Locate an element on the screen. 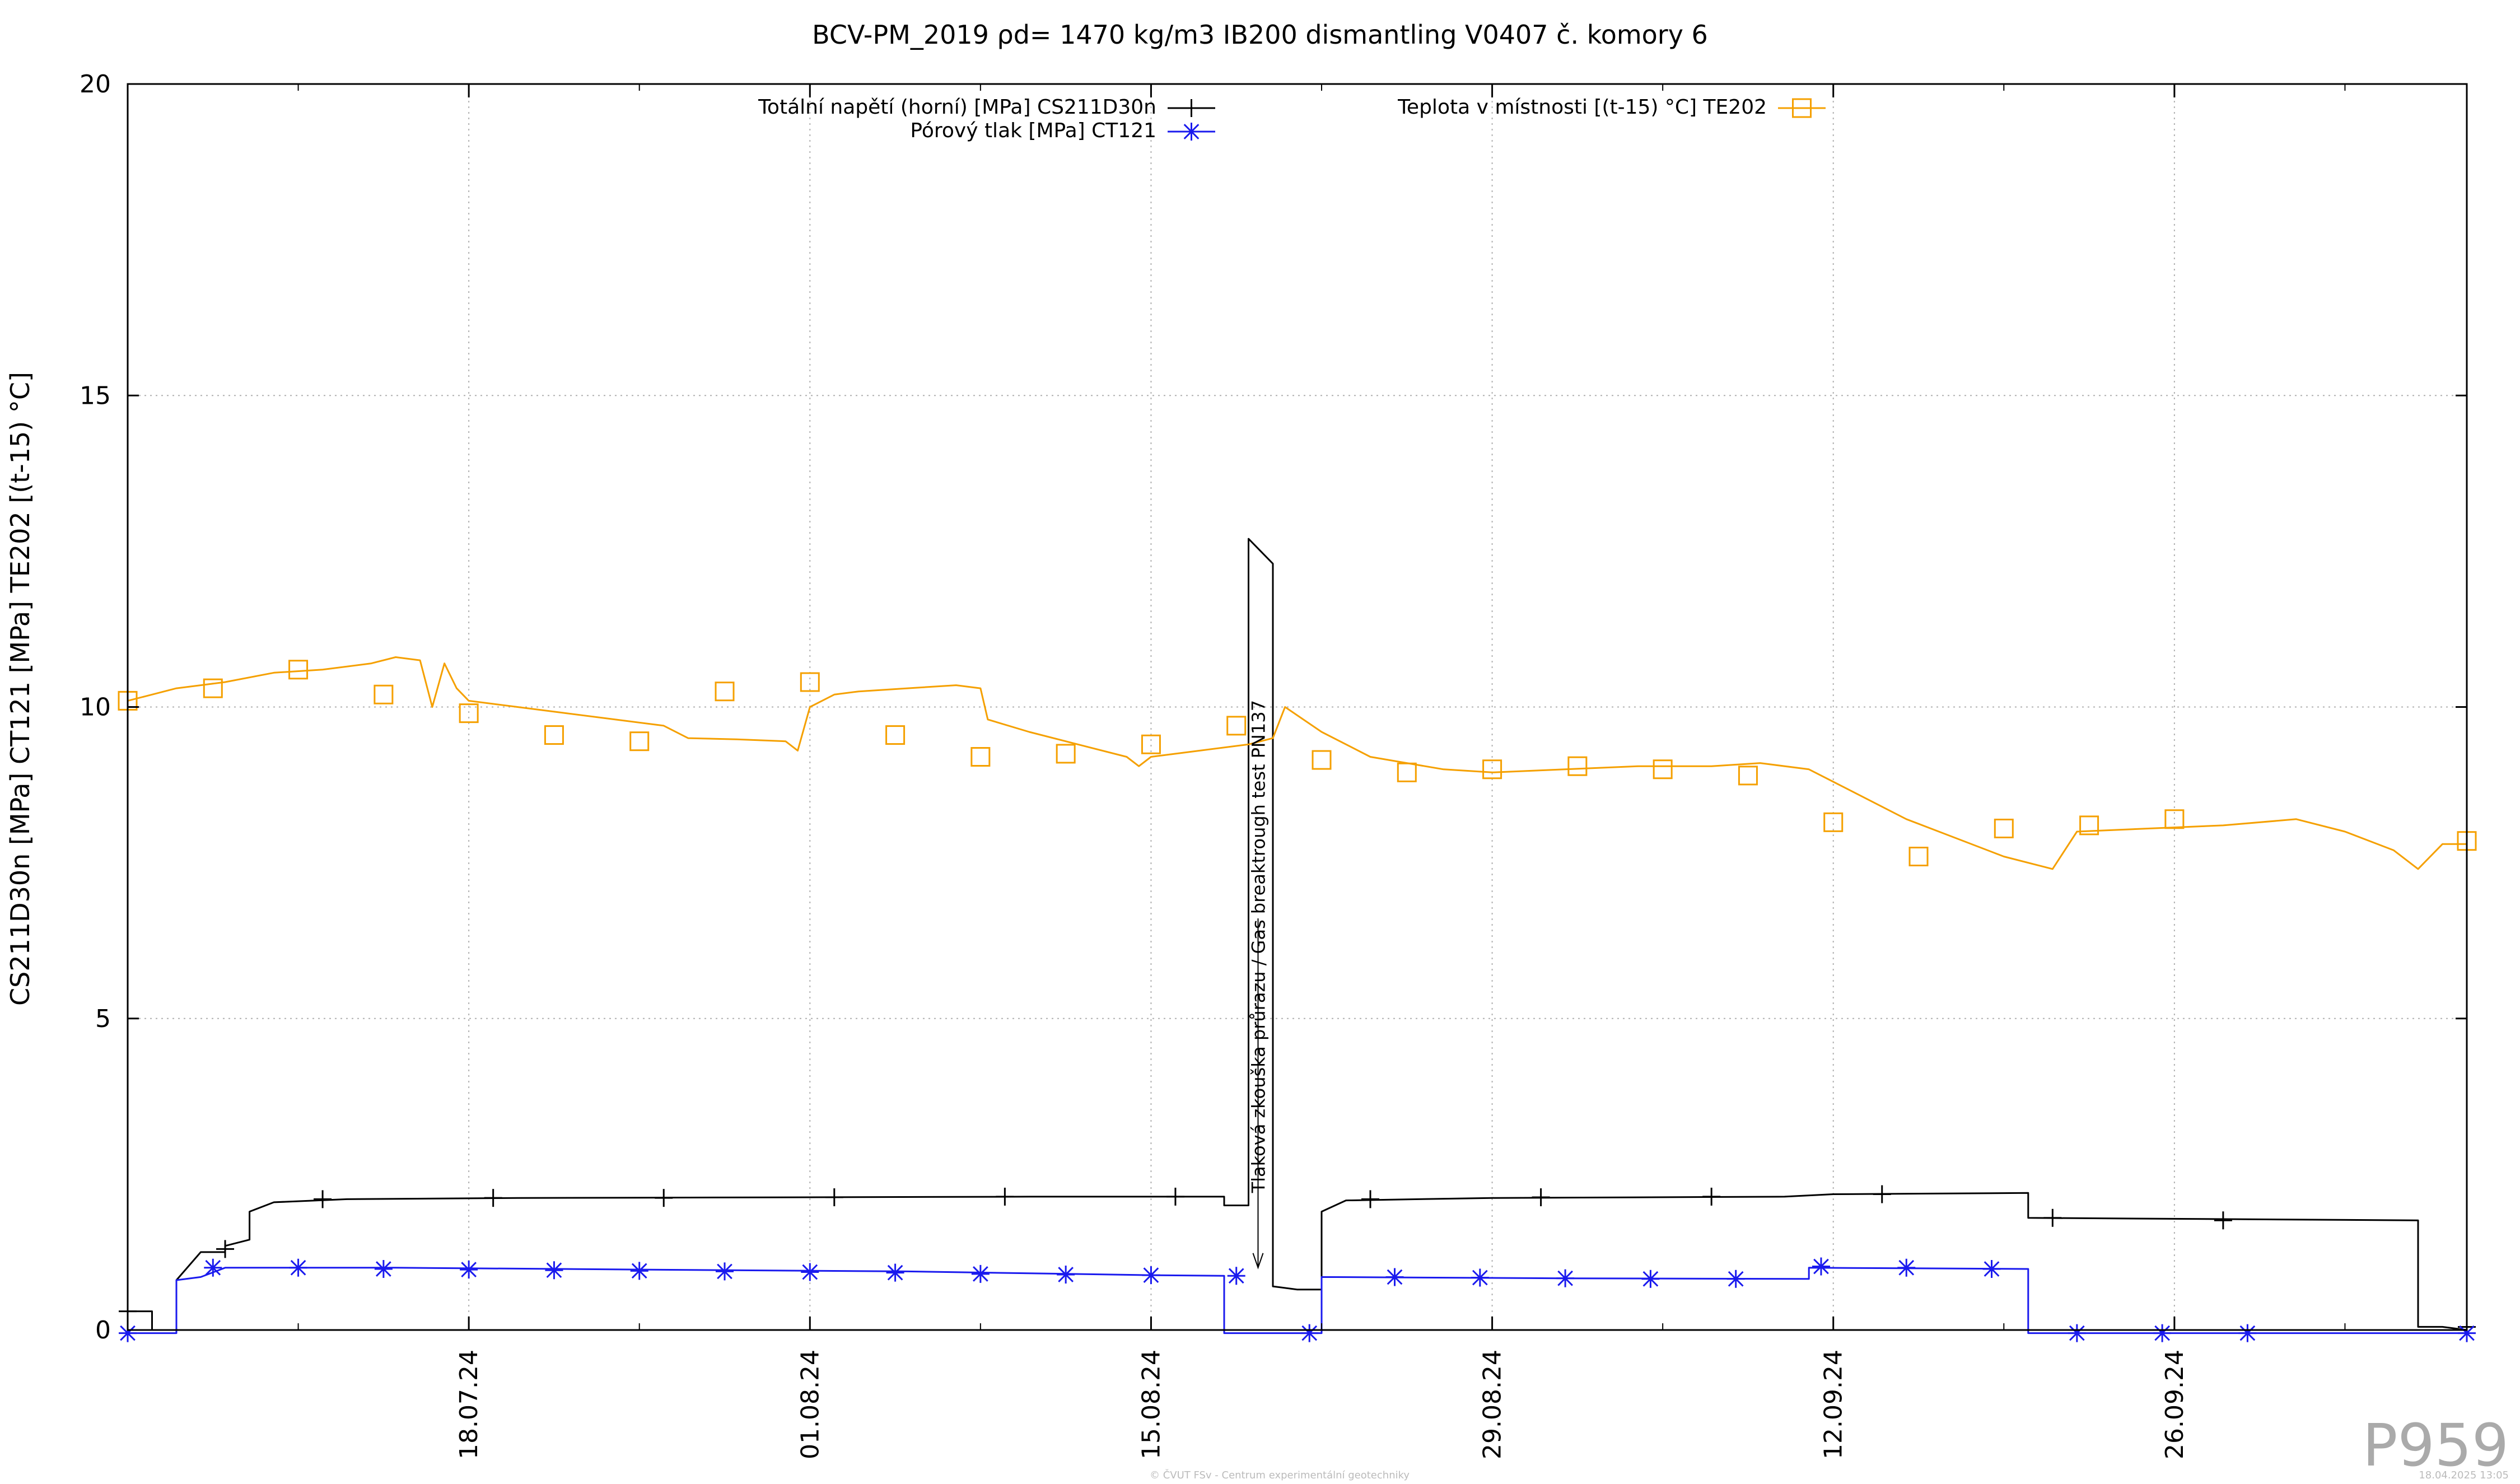  x-tick-label: 29.08.24 is located at coordinates (1493, 1404).